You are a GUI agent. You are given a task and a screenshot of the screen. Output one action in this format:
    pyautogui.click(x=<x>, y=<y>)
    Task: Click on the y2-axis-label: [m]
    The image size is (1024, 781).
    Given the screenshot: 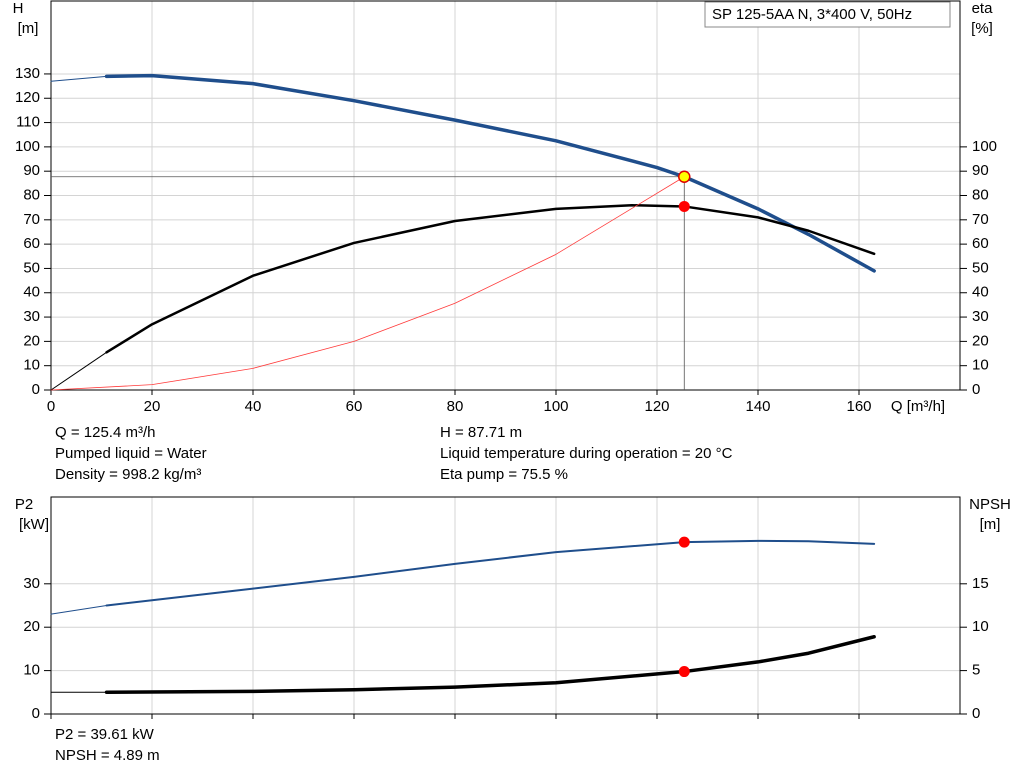 What is the action you would take?
    pyautogui.click(x=990, y=524)
    